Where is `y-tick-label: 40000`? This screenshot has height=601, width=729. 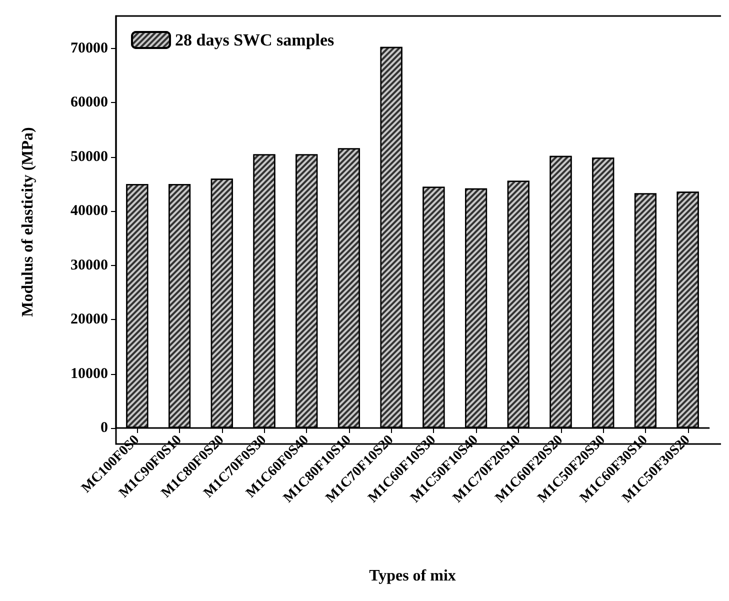 y-tick-label: 40000 is located at coordinates (89, 211).